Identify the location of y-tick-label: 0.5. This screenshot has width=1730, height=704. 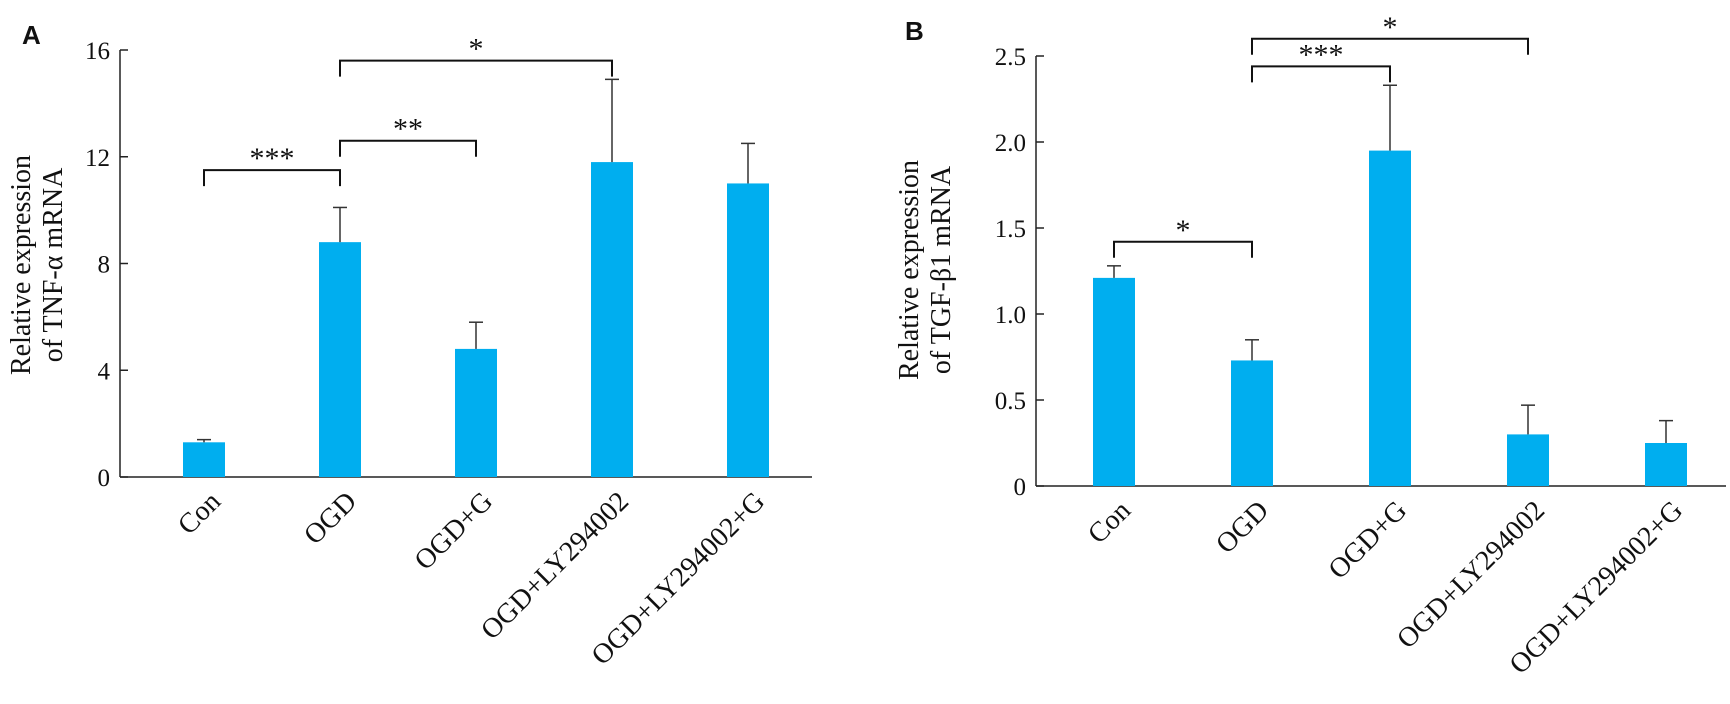
(1010, 401).